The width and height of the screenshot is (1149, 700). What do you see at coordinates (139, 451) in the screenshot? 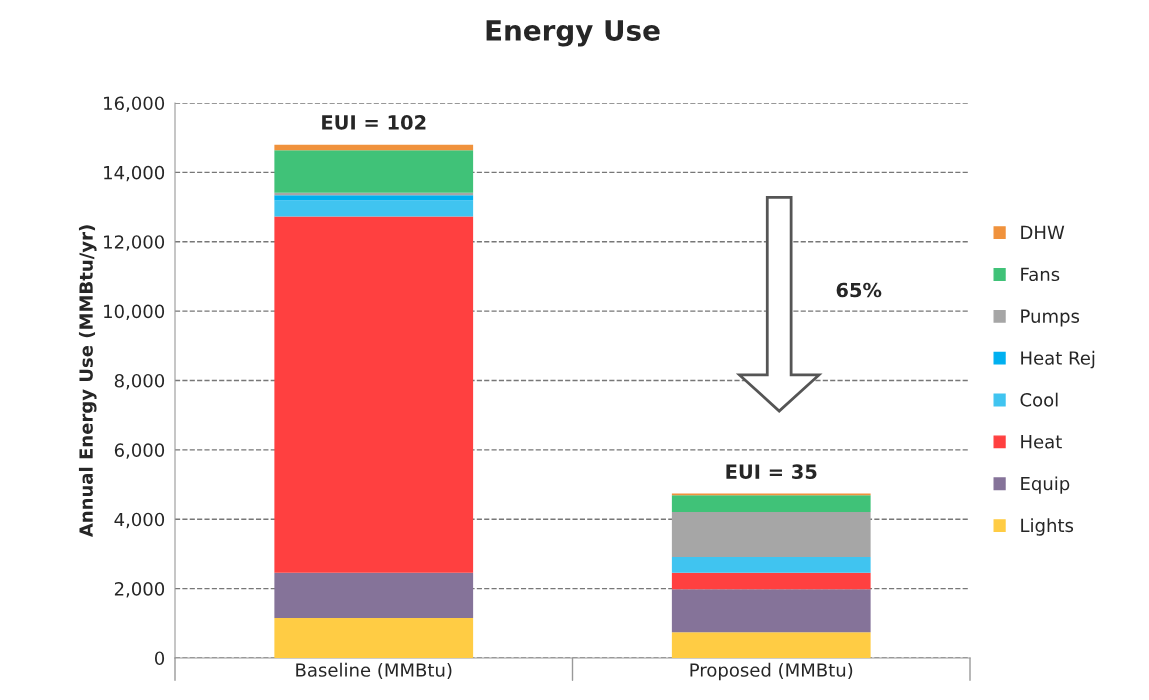
I see `y-tick-label: 6,000` at bounding box center [139, 451].